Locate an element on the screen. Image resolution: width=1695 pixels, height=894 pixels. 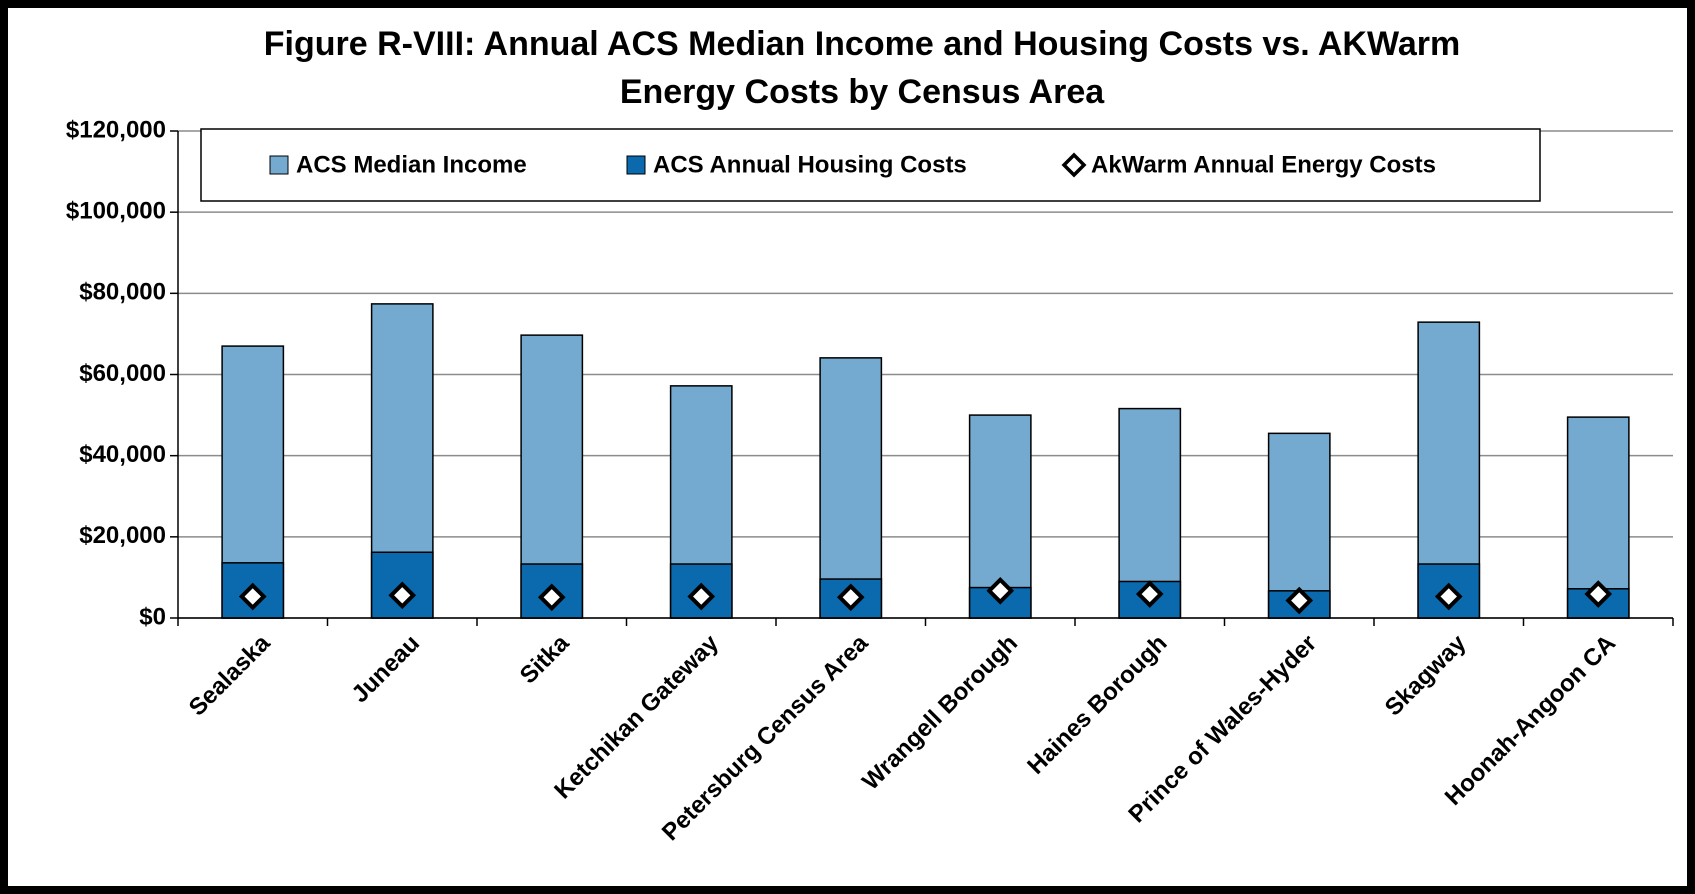
y-tick-label: $0 is located at coordinates (152, 616).